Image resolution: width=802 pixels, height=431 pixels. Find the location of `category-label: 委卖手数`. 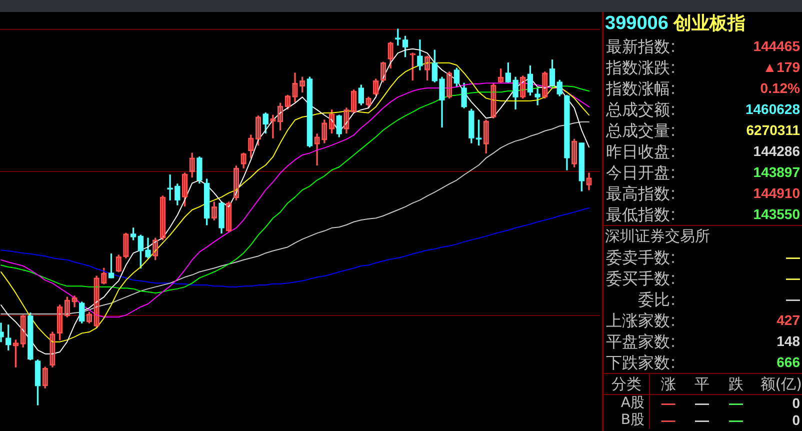

category-label: 委卖手数 is located at coordinates (637, 257).